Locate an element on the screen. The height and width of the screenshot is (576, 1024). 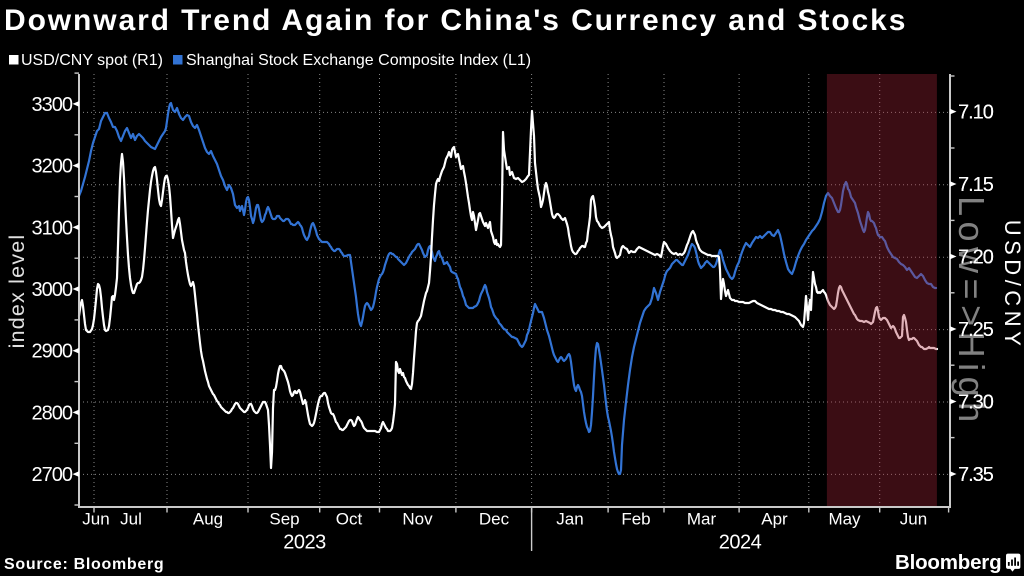
svg-text: Jul is located at coordinates (131, 519).